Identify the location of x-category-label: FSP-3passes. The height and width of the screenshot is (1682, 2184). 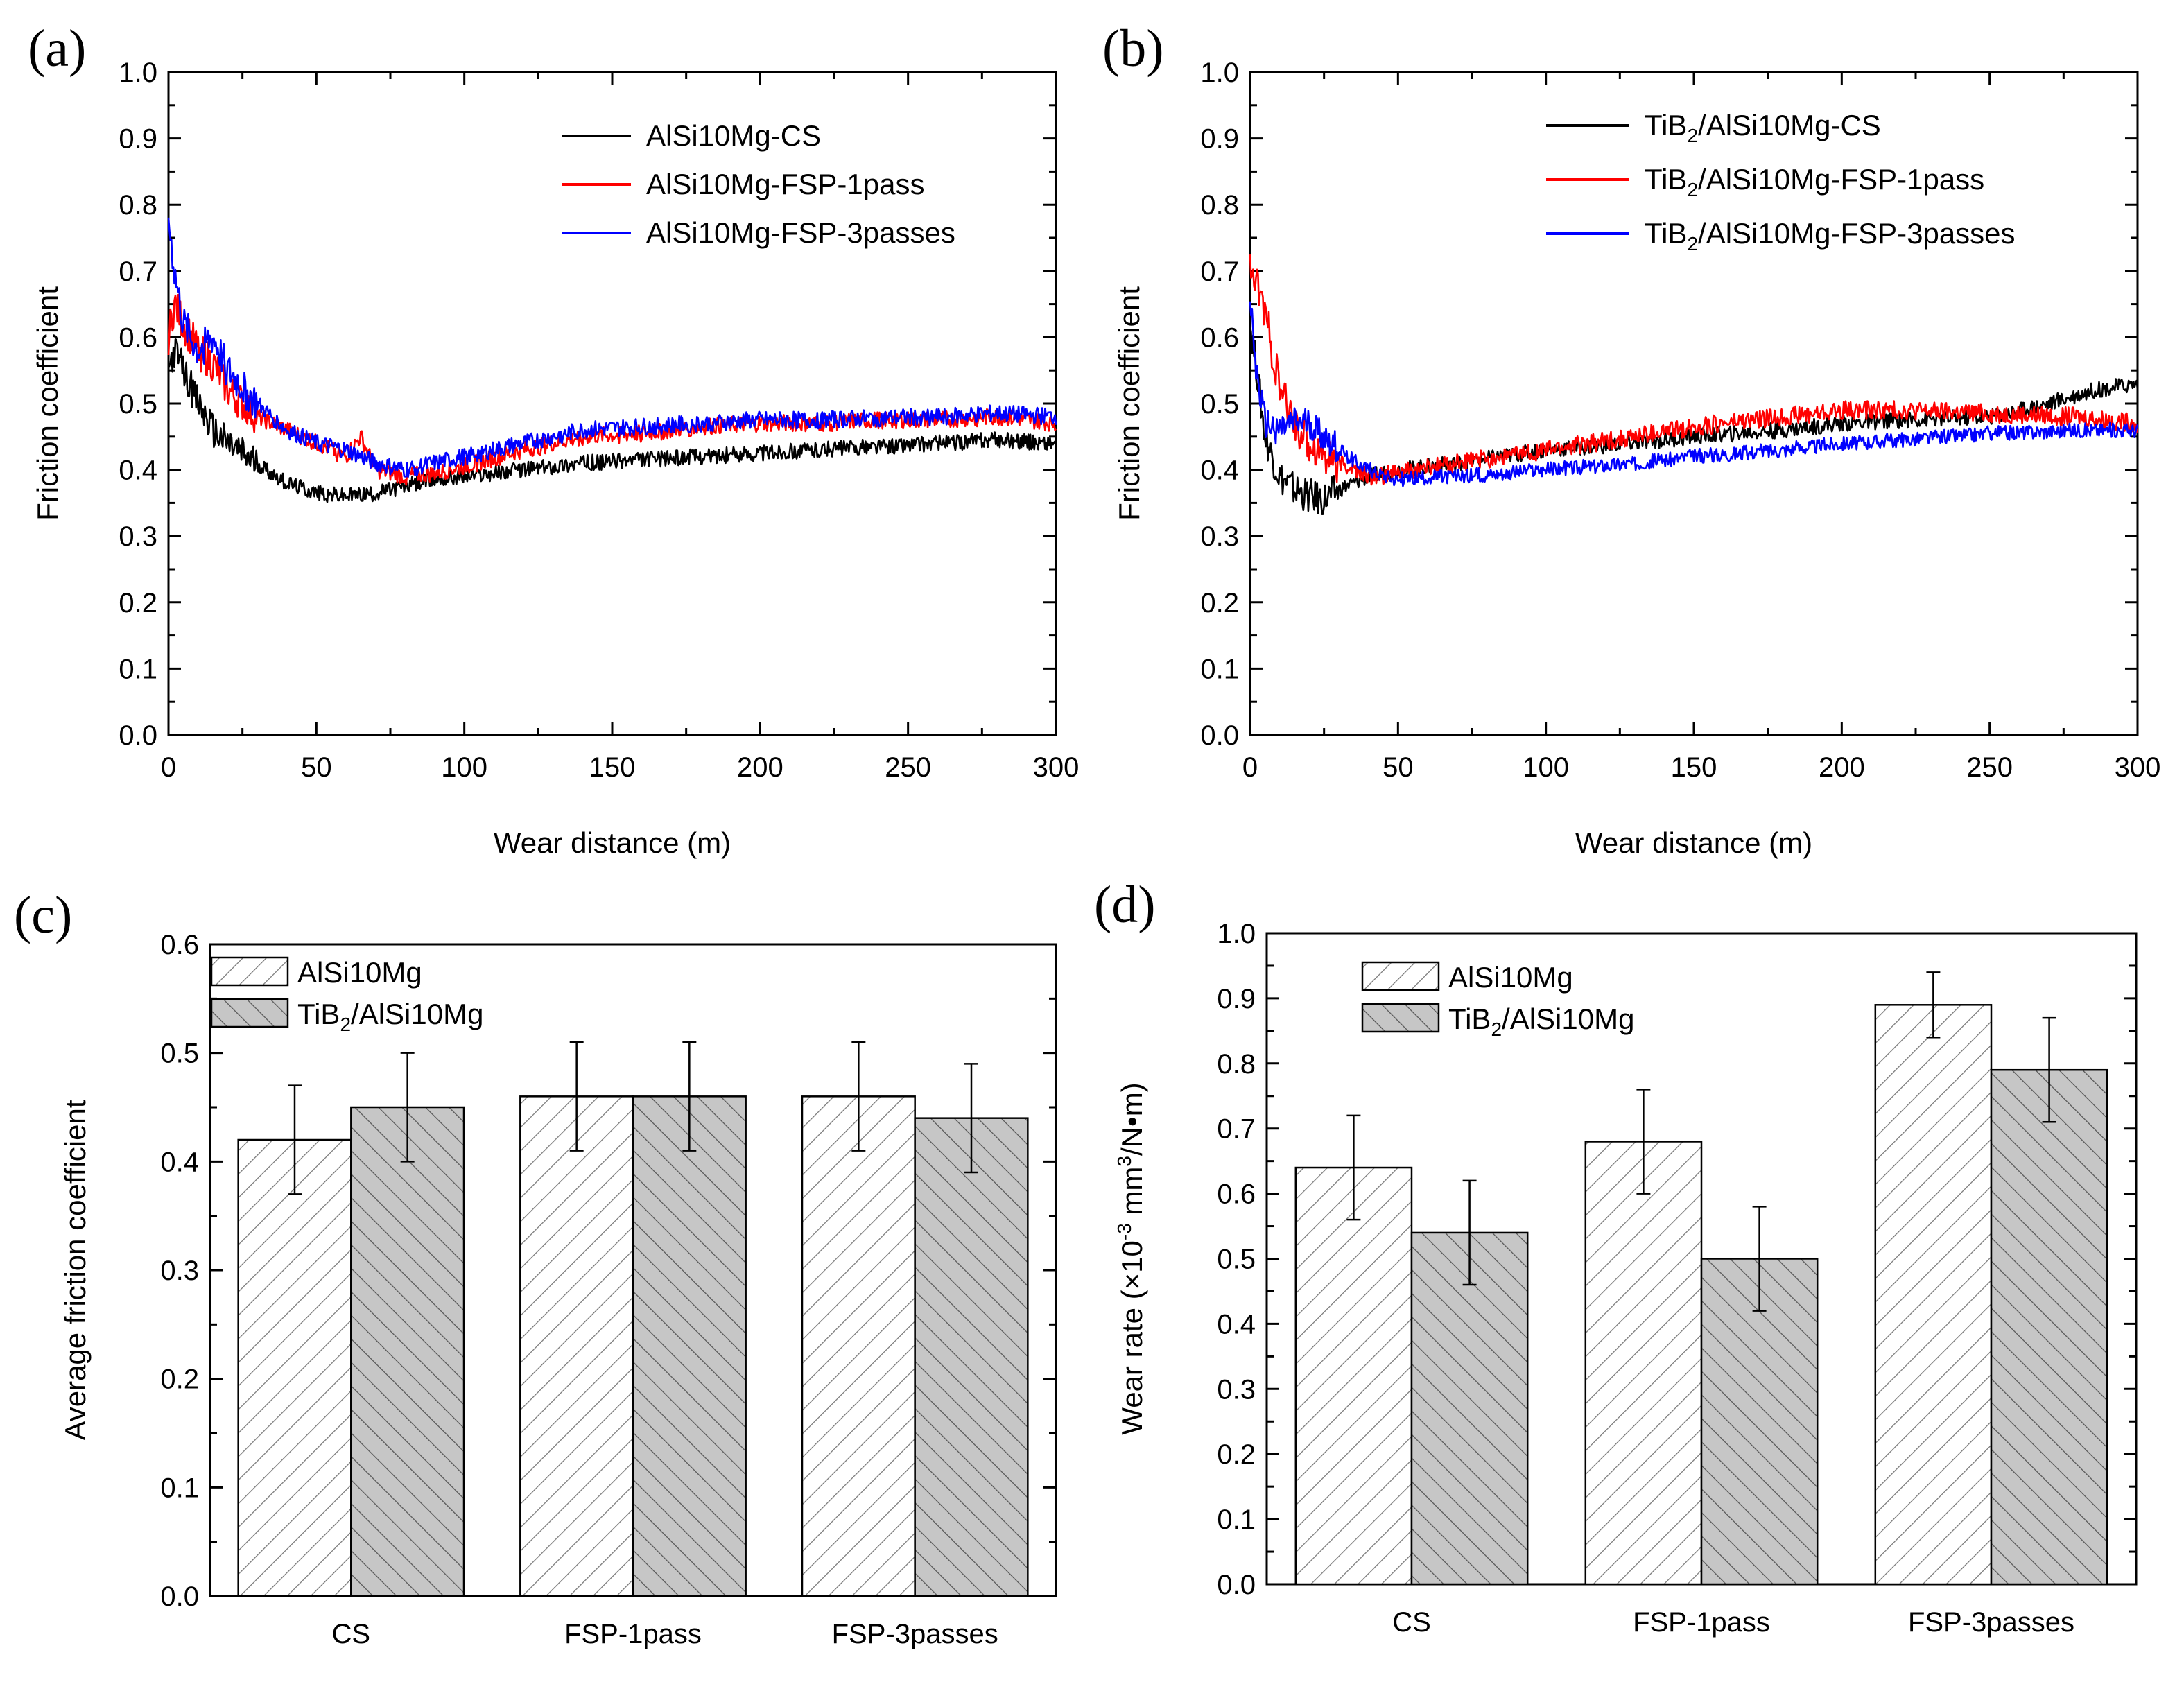
(915, 1634).